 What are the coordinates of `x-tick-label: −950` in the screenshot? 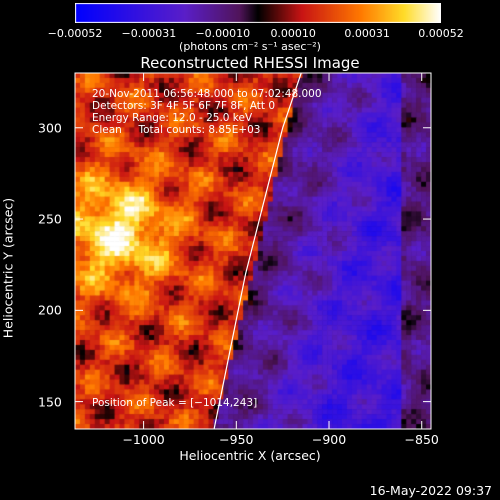 It's located at (236, 439).